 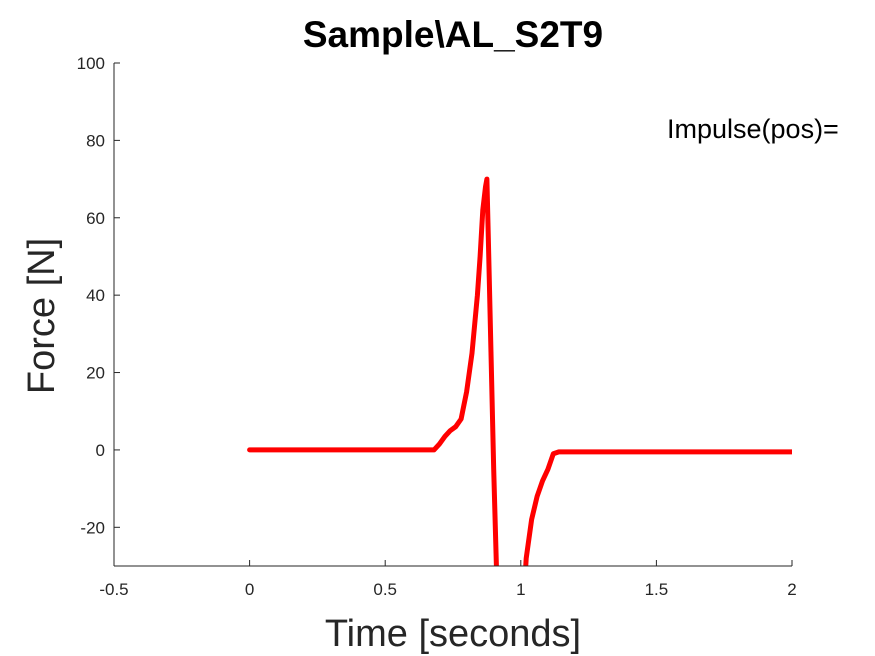 What do you see at coordinates (385, 589) in the screenshot?
I see `x-tick-label: 0.5` at bounding box center [385, 589].